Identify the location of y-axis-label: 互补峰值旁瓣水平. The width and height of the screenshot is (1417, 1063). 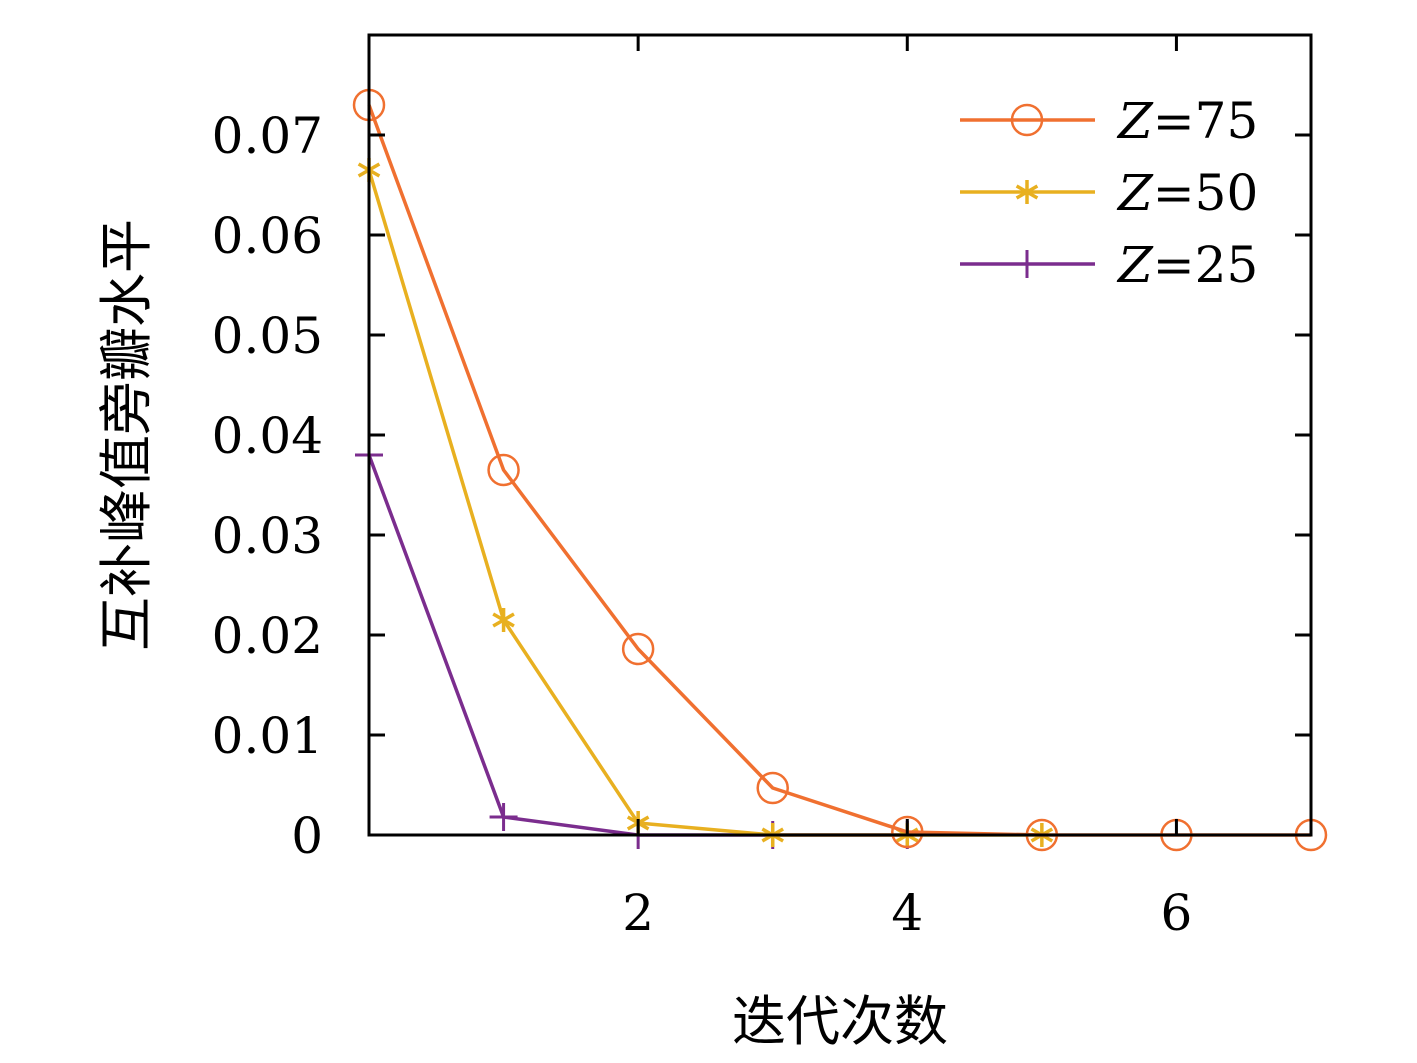
(126, 435).